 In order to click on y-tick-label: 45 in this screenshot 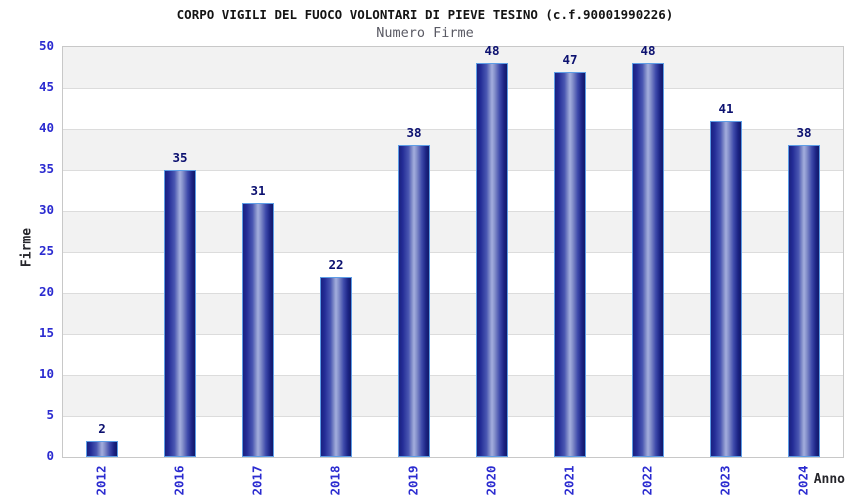, I will do `click(46, 86)`.